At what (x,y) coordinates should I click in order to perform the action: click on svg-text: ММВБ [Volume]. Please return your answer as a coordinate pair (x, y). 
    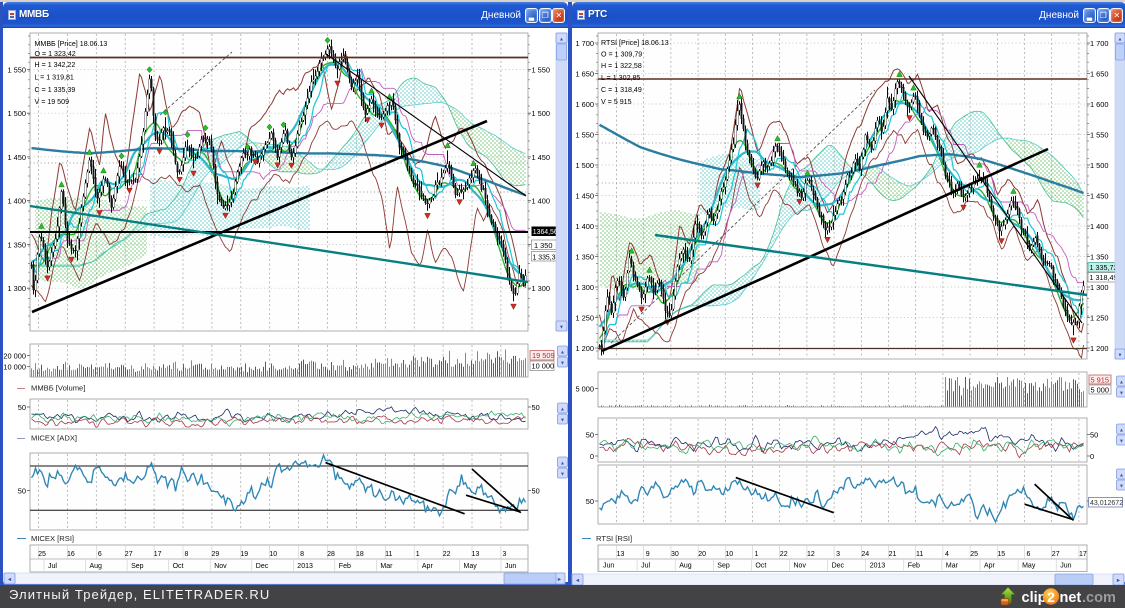
    Looking at the image, I should click on (58, 387).